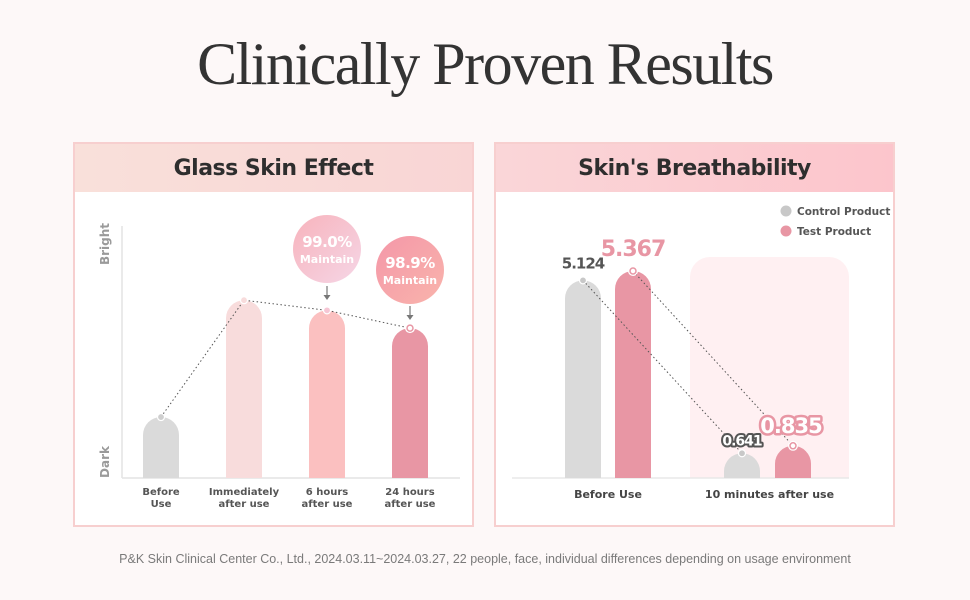 The image size is (970, 600). Describe the element at coordinates (327, 492) in the screenshot. I see `x-tick-label-glass: 6 hours` at that location.